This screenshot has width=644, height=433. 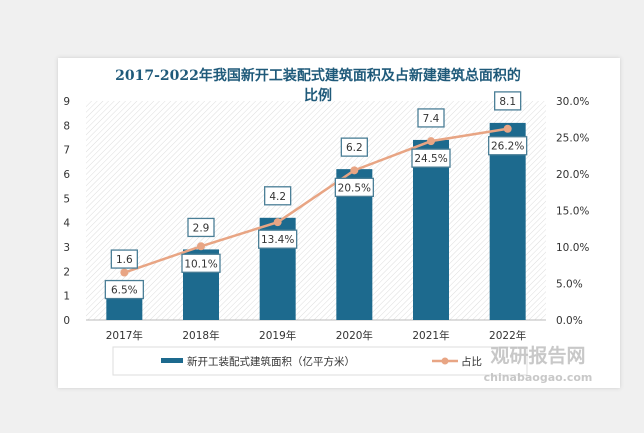 I want to click on watermark-brand: 观研报告网, so click(x=537, y=355).